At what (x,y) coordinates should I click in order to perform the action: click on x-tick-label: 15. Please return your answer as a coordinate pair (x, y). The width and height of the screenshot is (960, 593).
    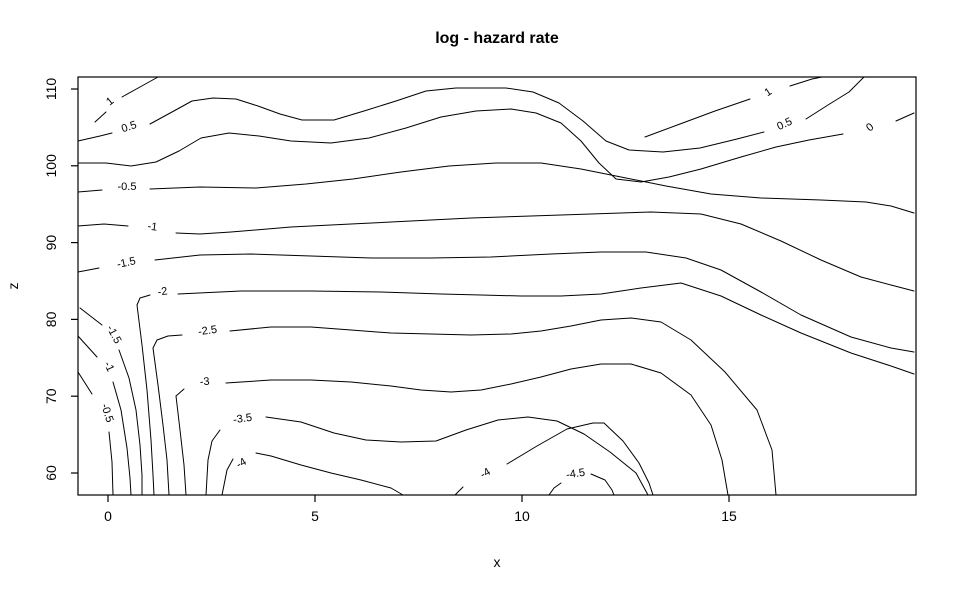
    Looking at the image, I should click on (729, 516).